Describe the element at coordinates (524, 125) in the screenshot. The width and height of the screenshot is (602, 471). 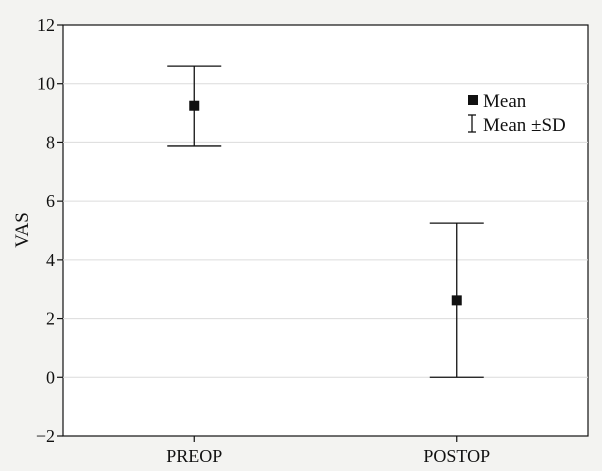
I see `legend-sd-label: Mean ±SD` at that location.